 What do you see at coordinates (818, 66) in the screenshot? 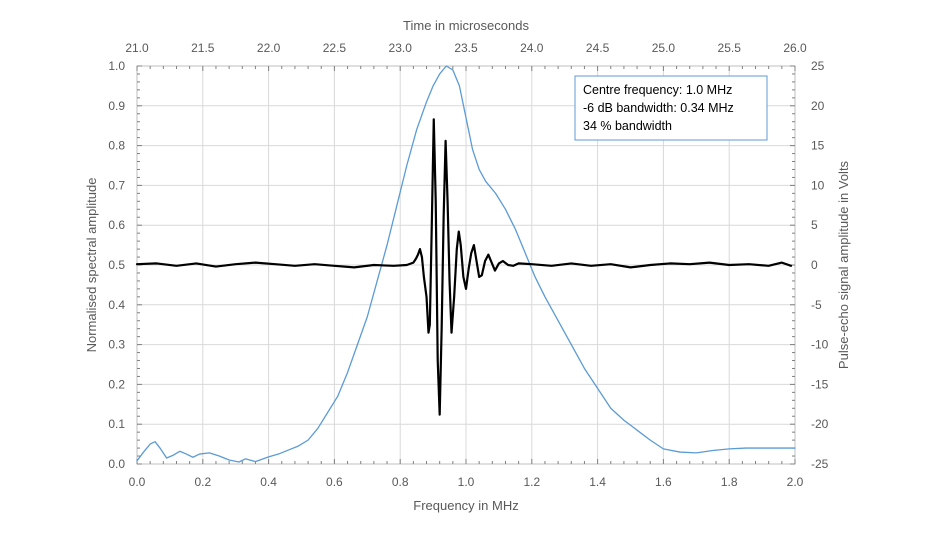
I see `y-right-tick-label: 25` at bounding box center [818, 66].